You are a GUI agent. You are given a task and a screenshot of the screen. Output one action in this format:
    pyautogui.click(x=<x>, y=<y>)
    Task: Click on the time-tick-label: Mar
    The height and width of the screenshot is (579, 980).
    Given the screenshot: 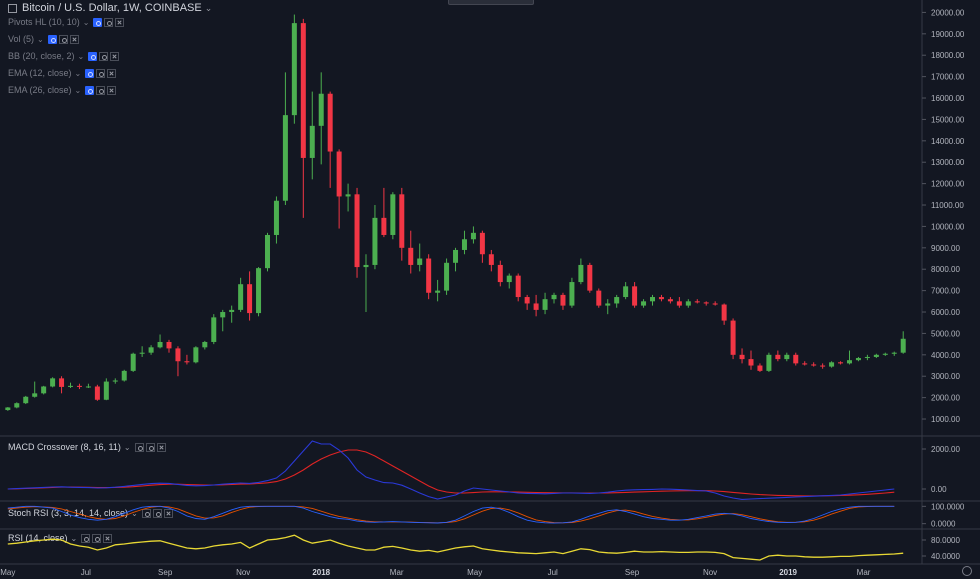 What is the action you would take?
    pyautogui.click(x=397, y=572)
    